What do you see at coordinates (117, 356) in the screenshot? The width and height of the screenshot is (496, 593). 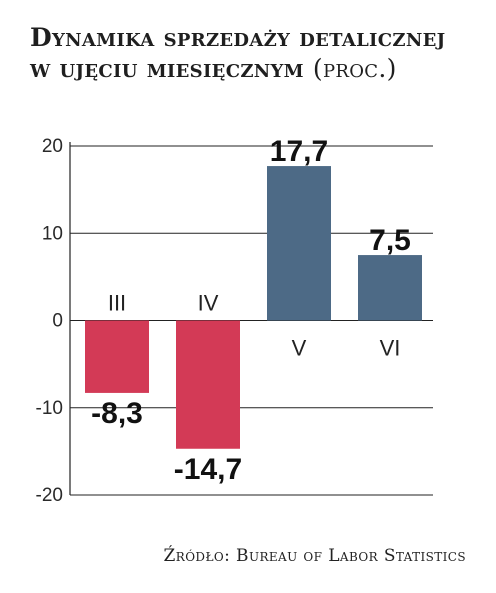 I see `bar-III` at bounding box center [117, 356].